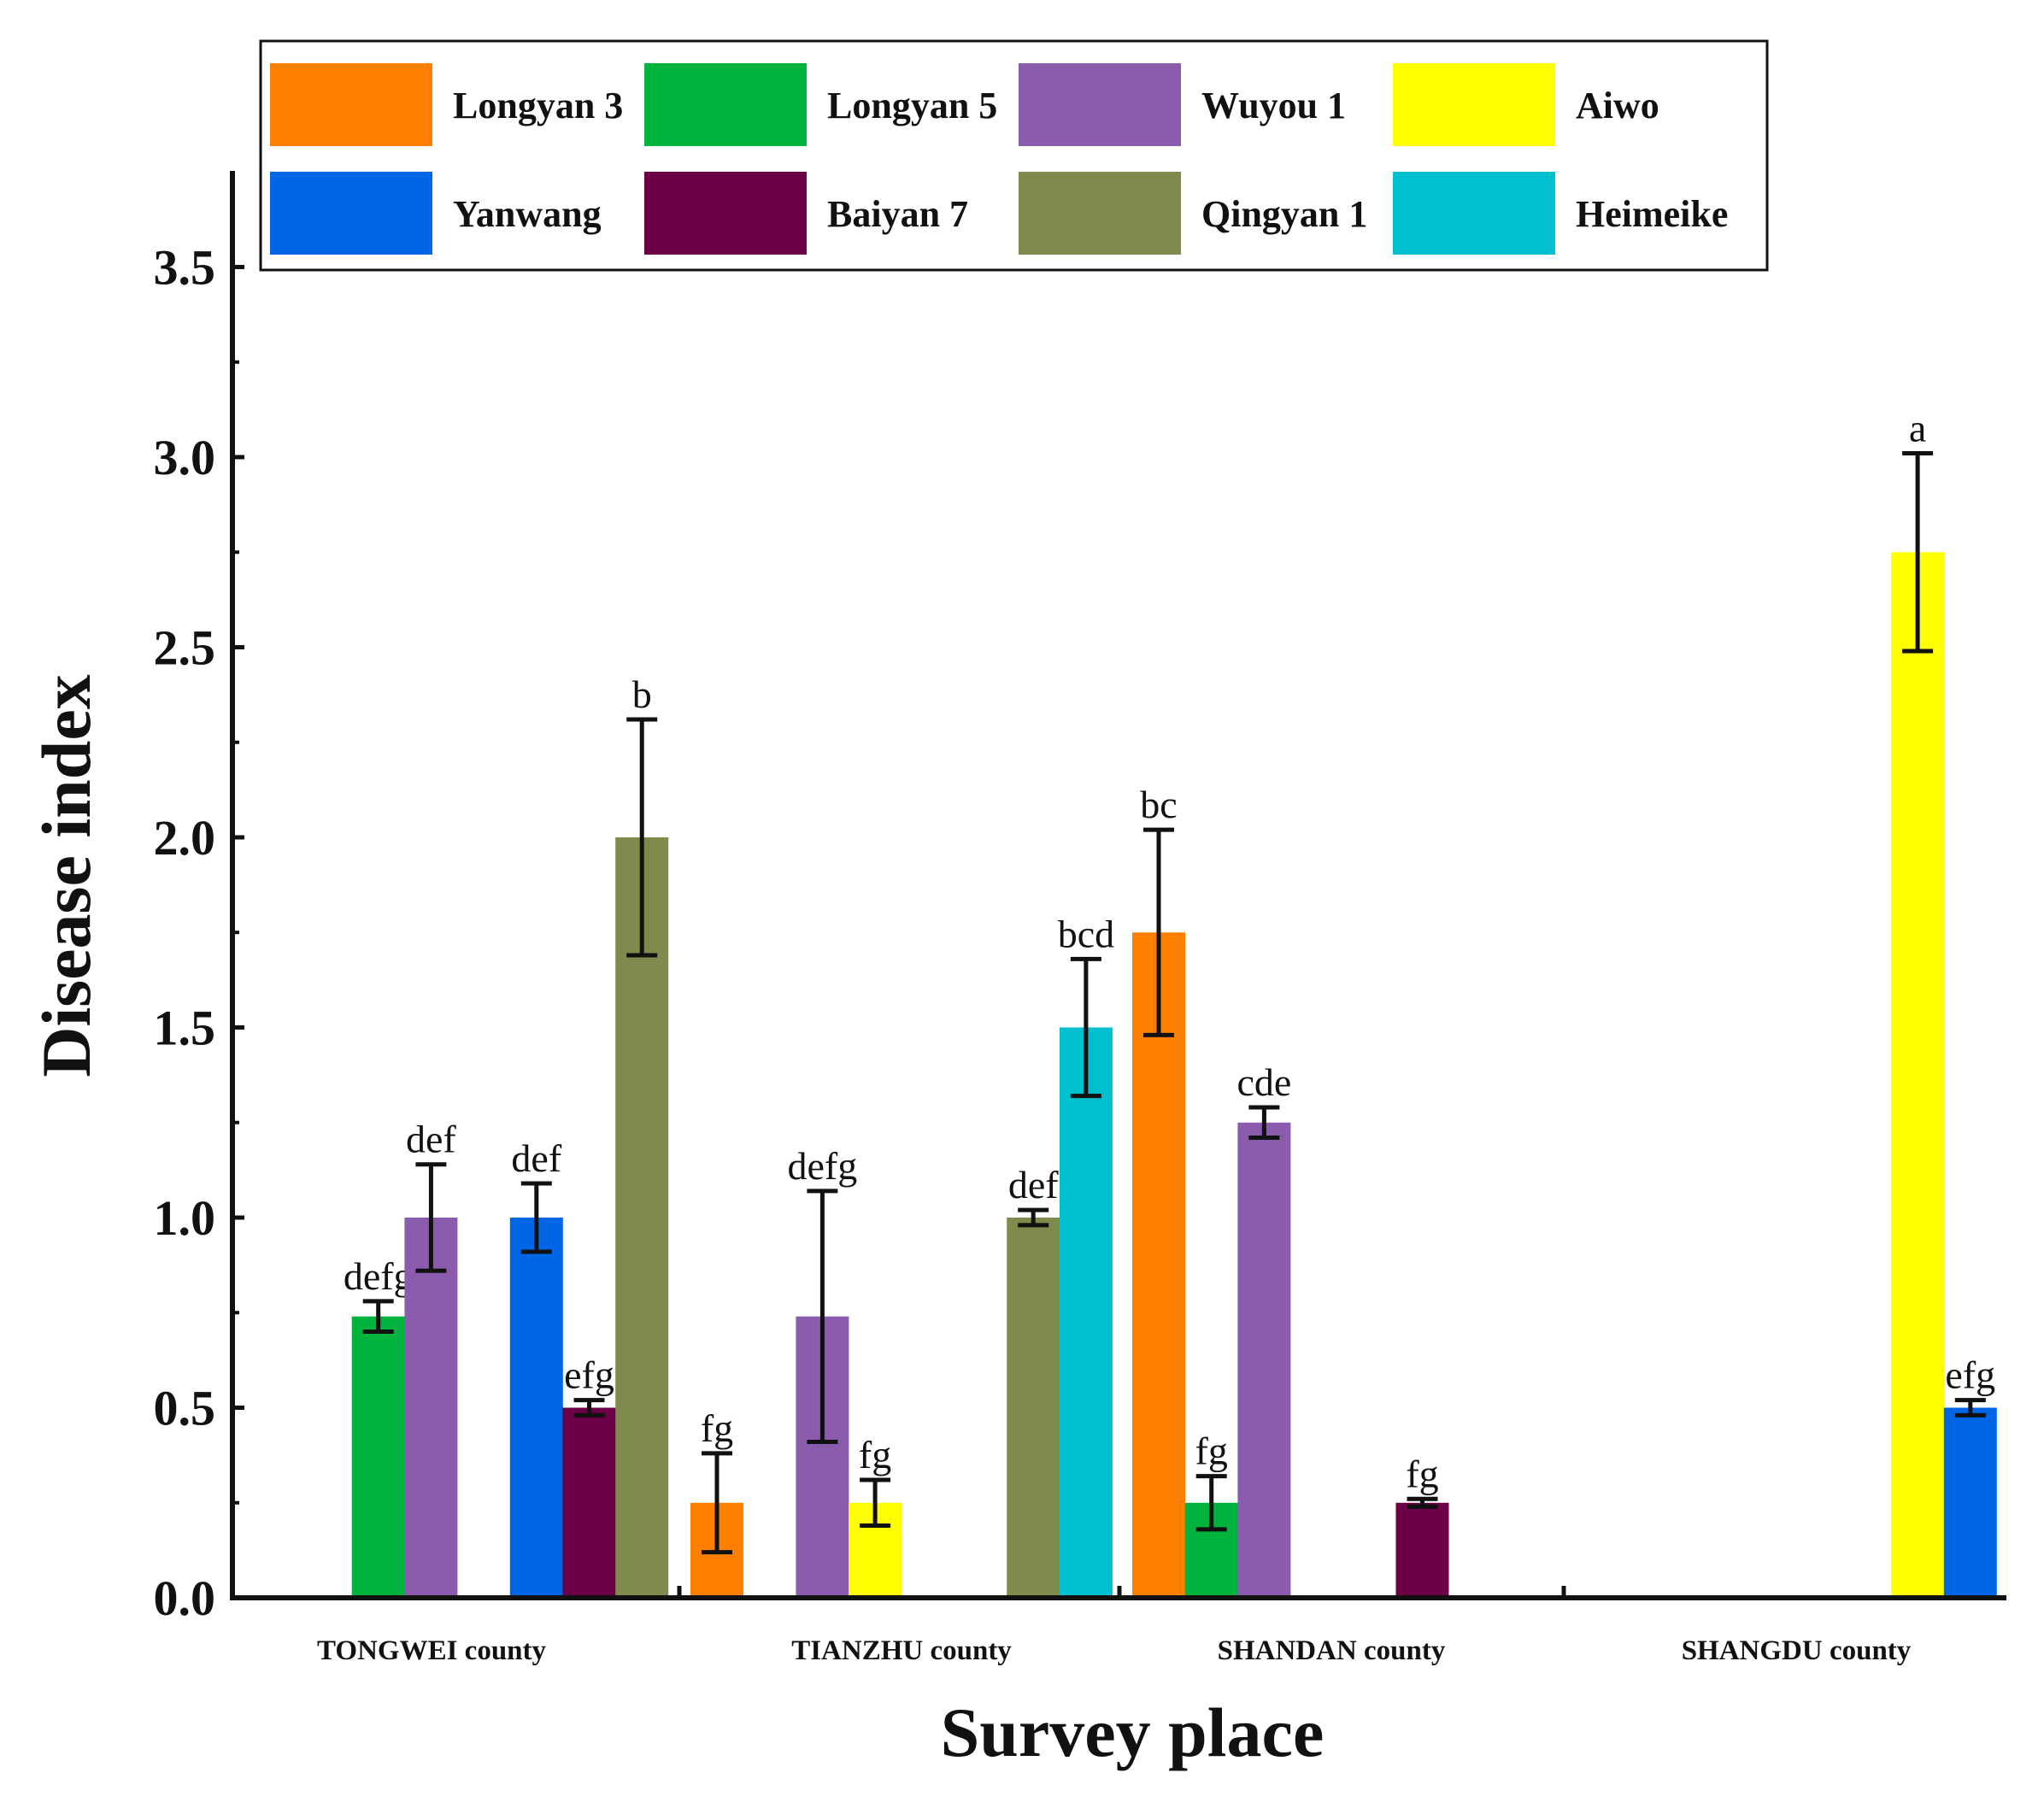 This screenshot has width=2044, height=1808. I want to click on y-tick-label: 0.5, so click(185, 1409).